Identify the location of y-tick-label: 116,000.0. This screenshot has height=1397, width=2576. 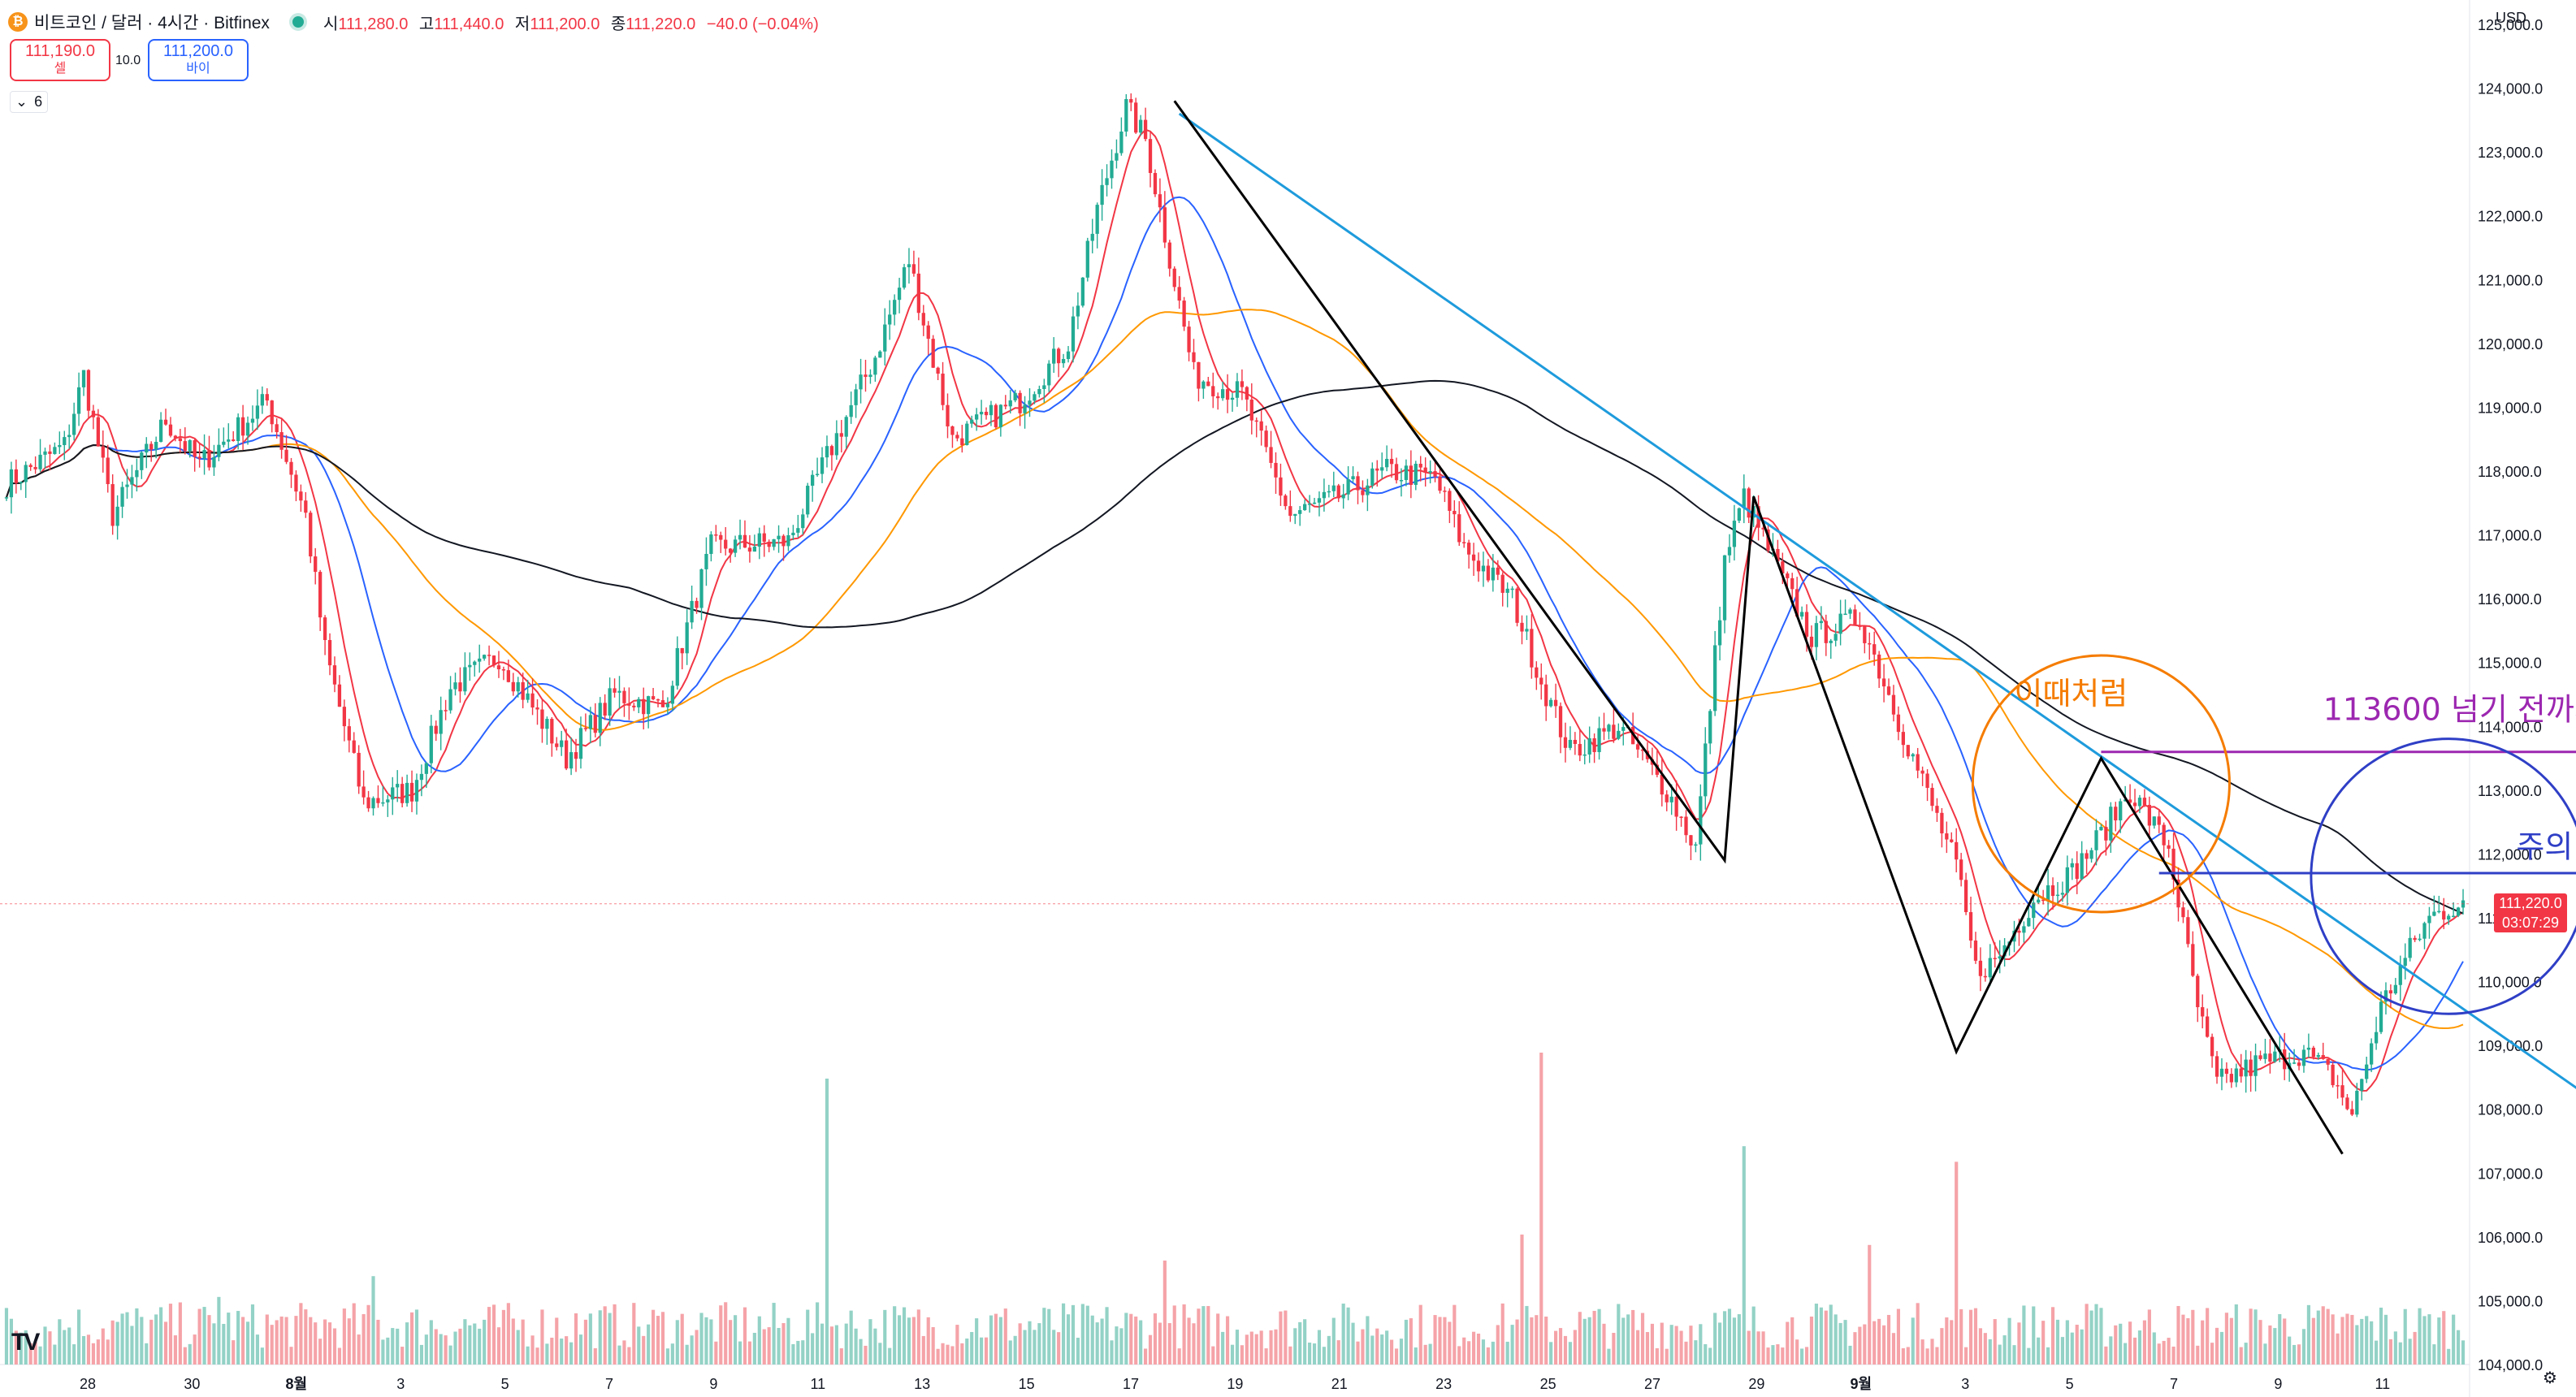
(2510, 599).